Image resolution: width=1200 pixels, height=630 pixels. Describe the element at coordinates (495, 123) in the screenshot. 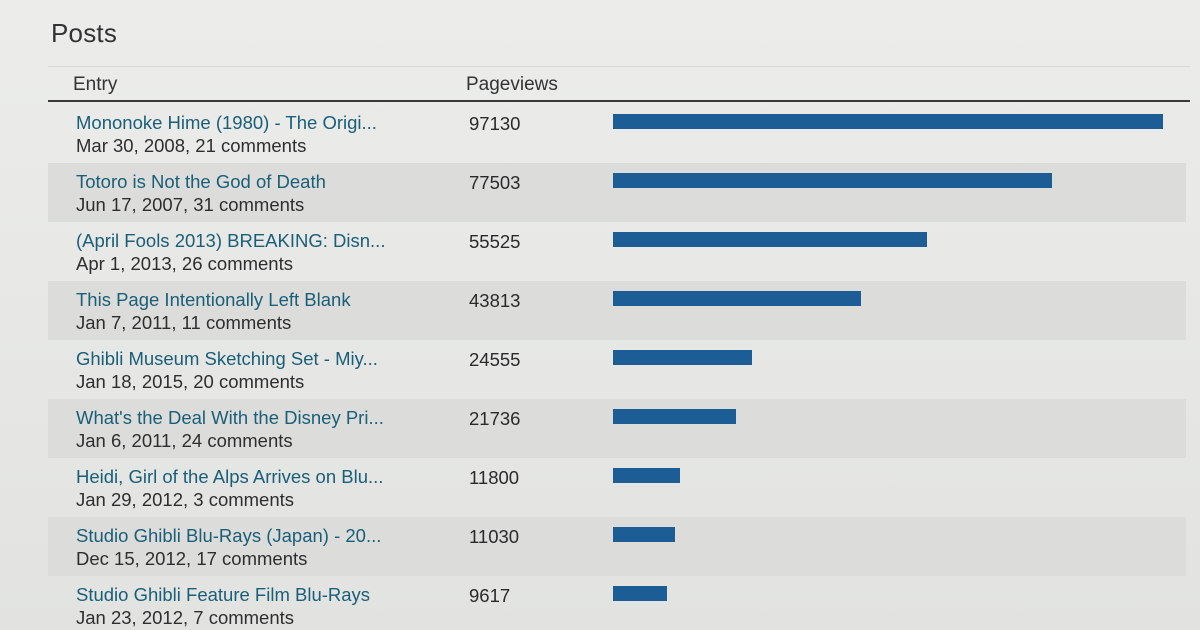

I see `pageviews-value: 97130` at that location.